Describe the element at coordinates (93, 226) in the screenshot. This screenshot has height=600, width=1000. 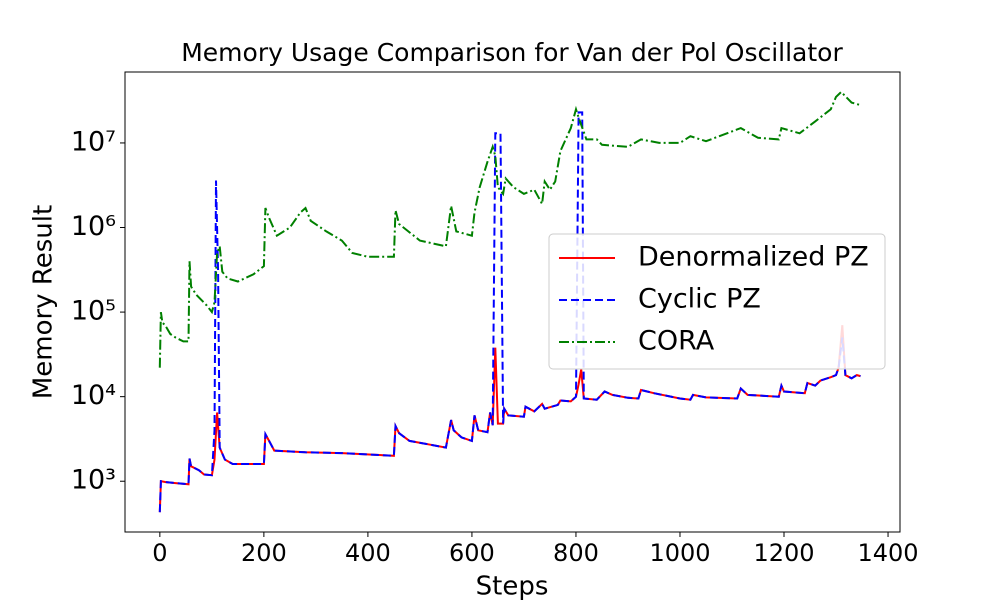
I see `y-tick-label: 10⁶` at that location.